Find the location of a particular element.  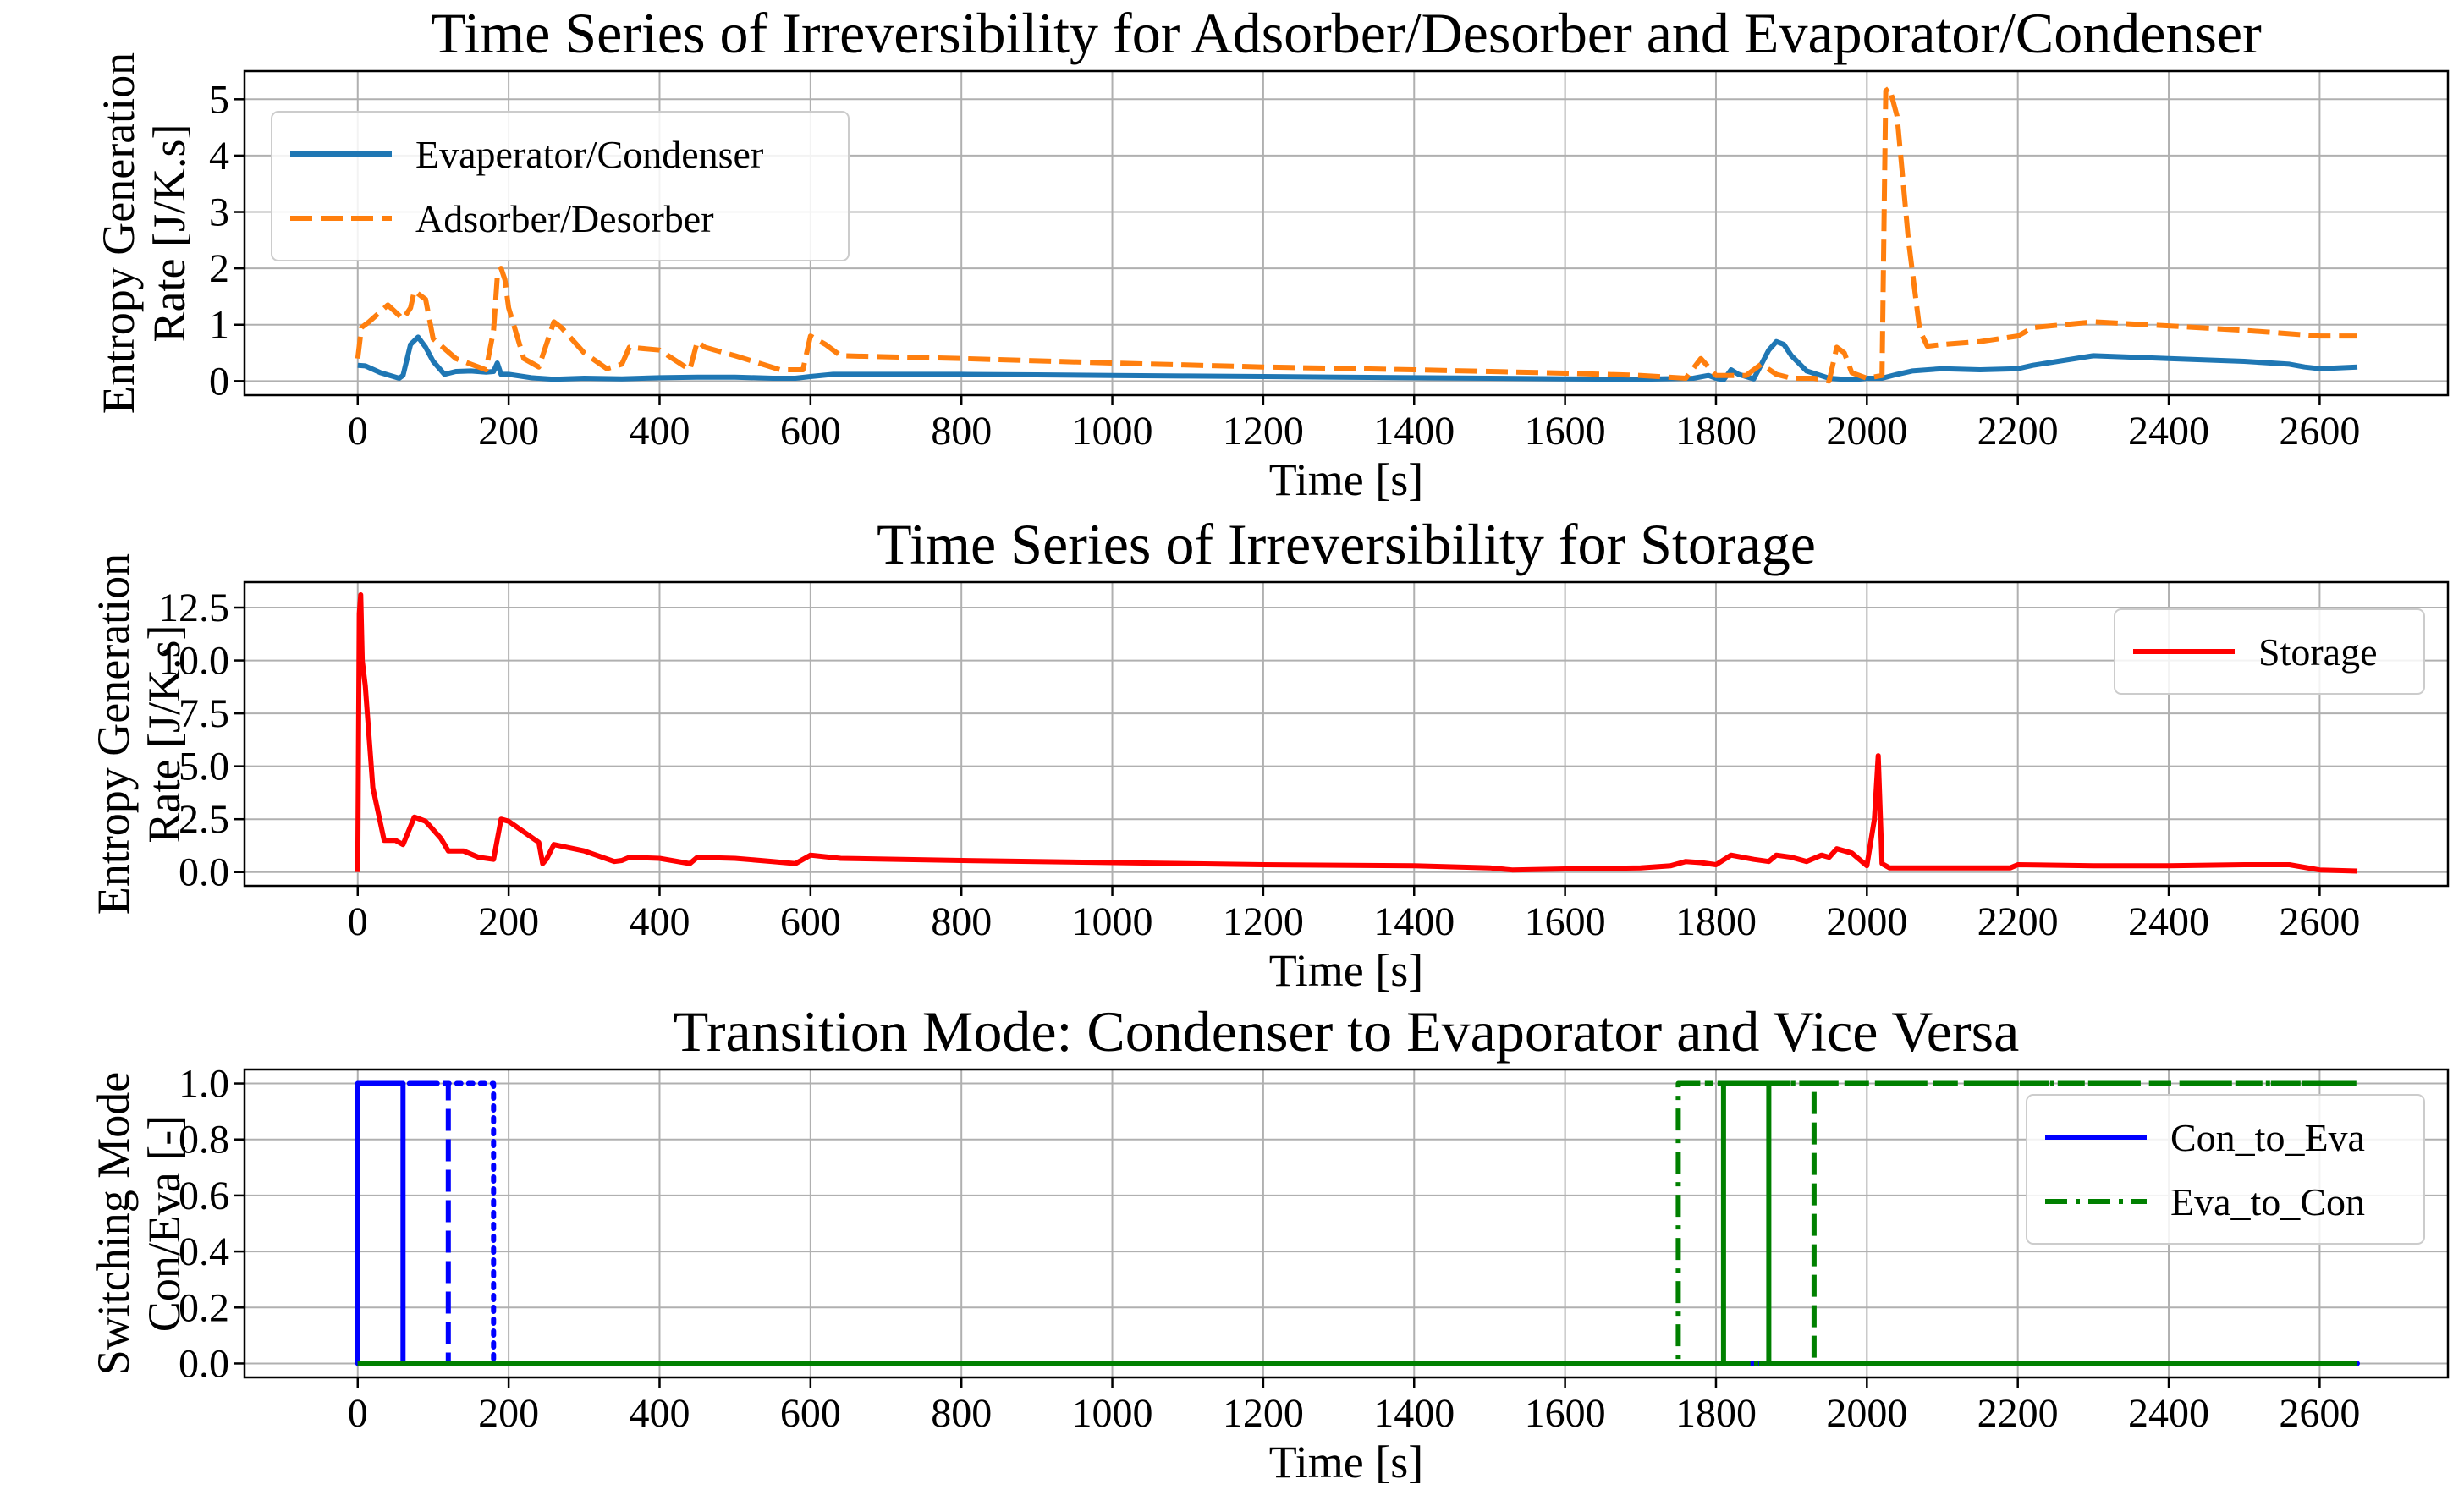

y-axis-label: Switching Mode Con/Eva [-] is located at coordinates (139, 1224).